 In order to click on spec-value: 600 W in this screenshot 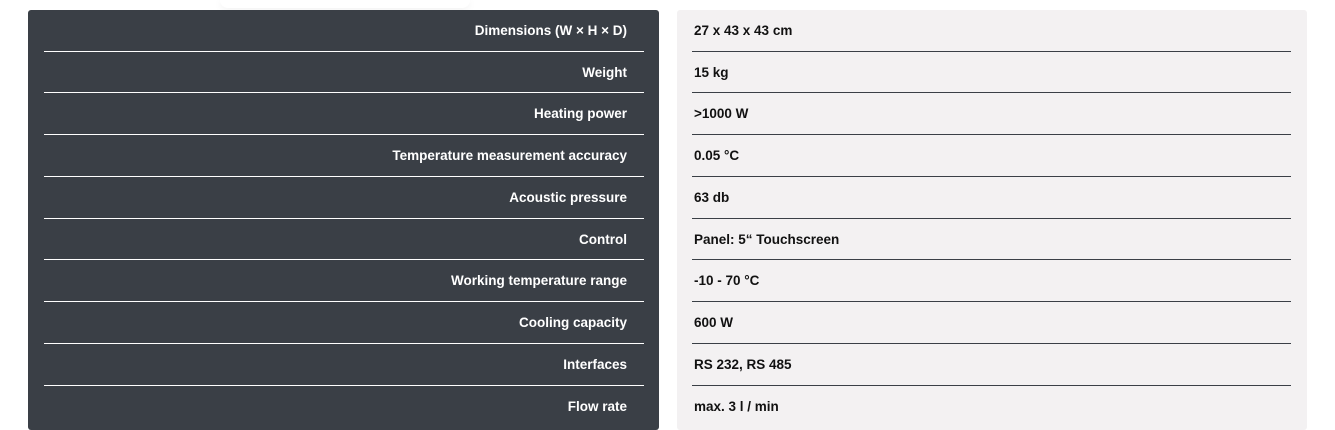, I will do `click(991, 323)`.